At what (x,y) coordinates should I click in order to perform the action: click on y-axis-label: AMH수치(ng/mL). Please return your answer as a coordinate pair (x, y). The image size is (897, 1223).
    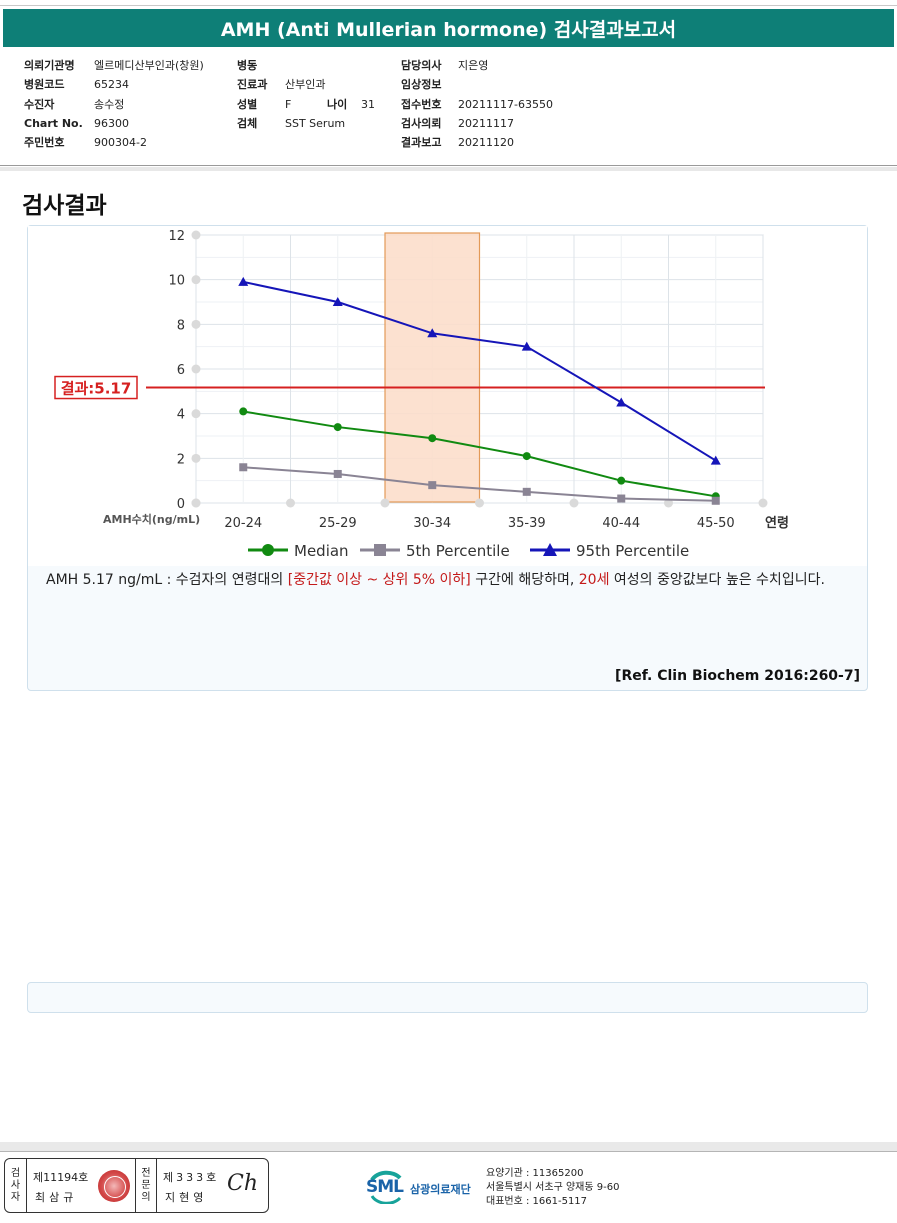
    Looking at the image, I should click on (151, 519).